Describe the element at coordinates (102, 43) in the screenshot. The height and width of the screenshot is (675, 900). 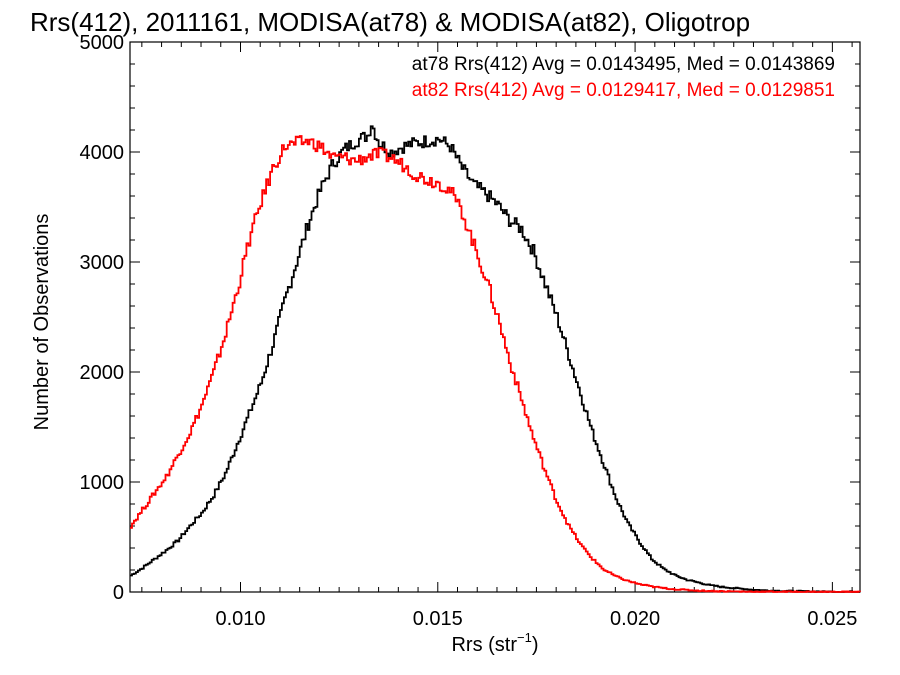
I see `y-tick-label: 5000` at that location.